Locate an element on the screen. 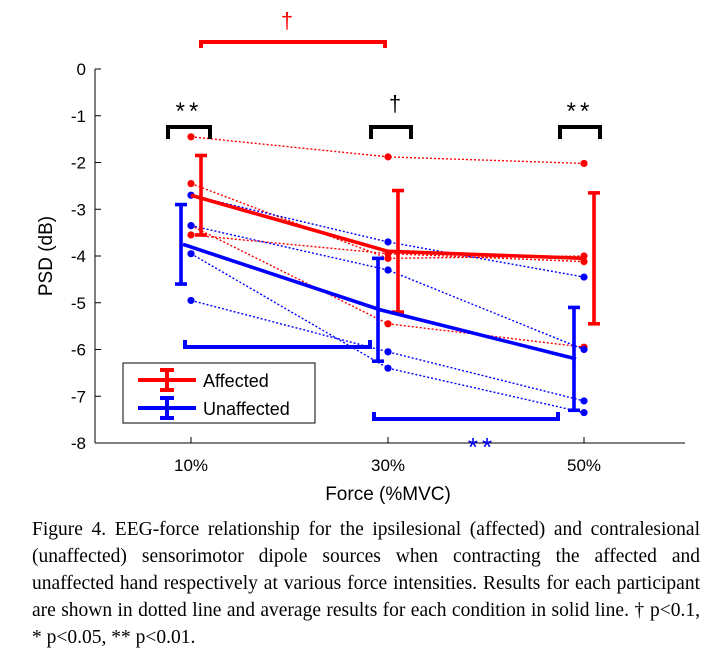  x-axis-label: Force (%MVC) is located at coordinates (388, 494).